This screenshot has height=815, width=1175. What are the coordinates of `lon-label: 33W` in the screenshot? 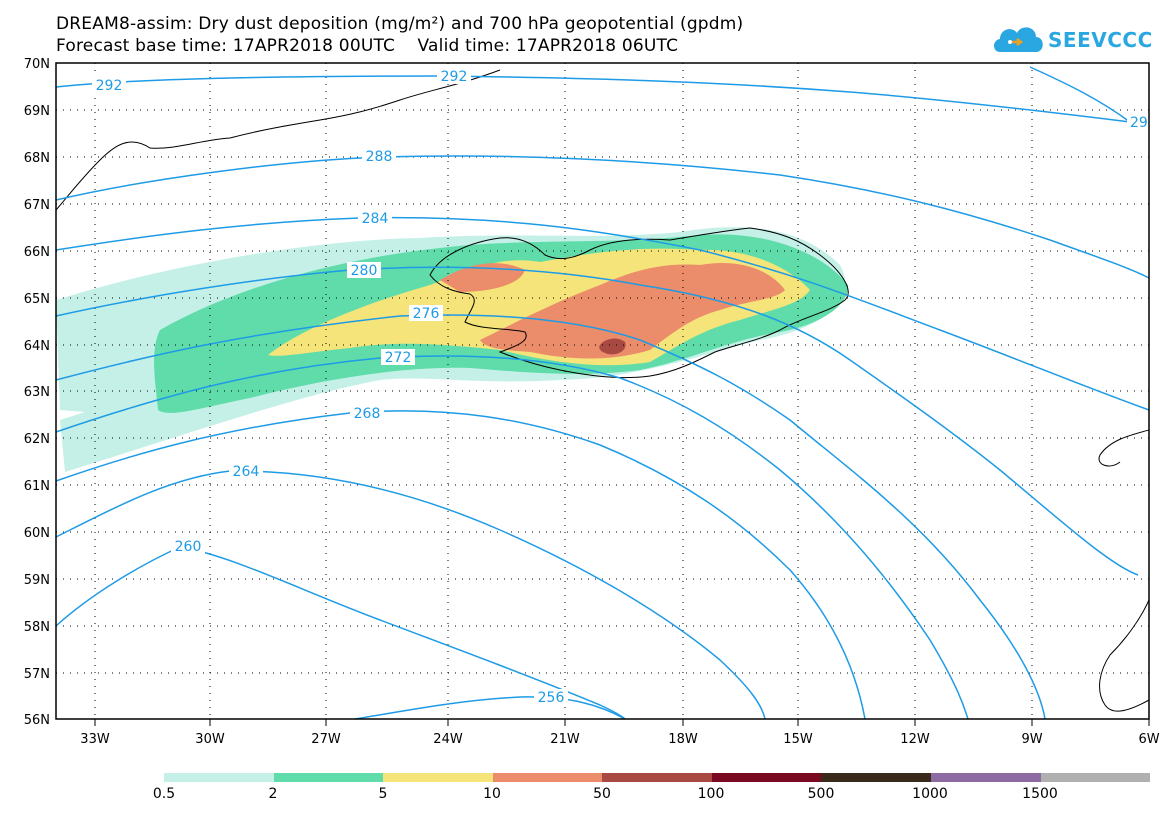 It's located at (95, 739).